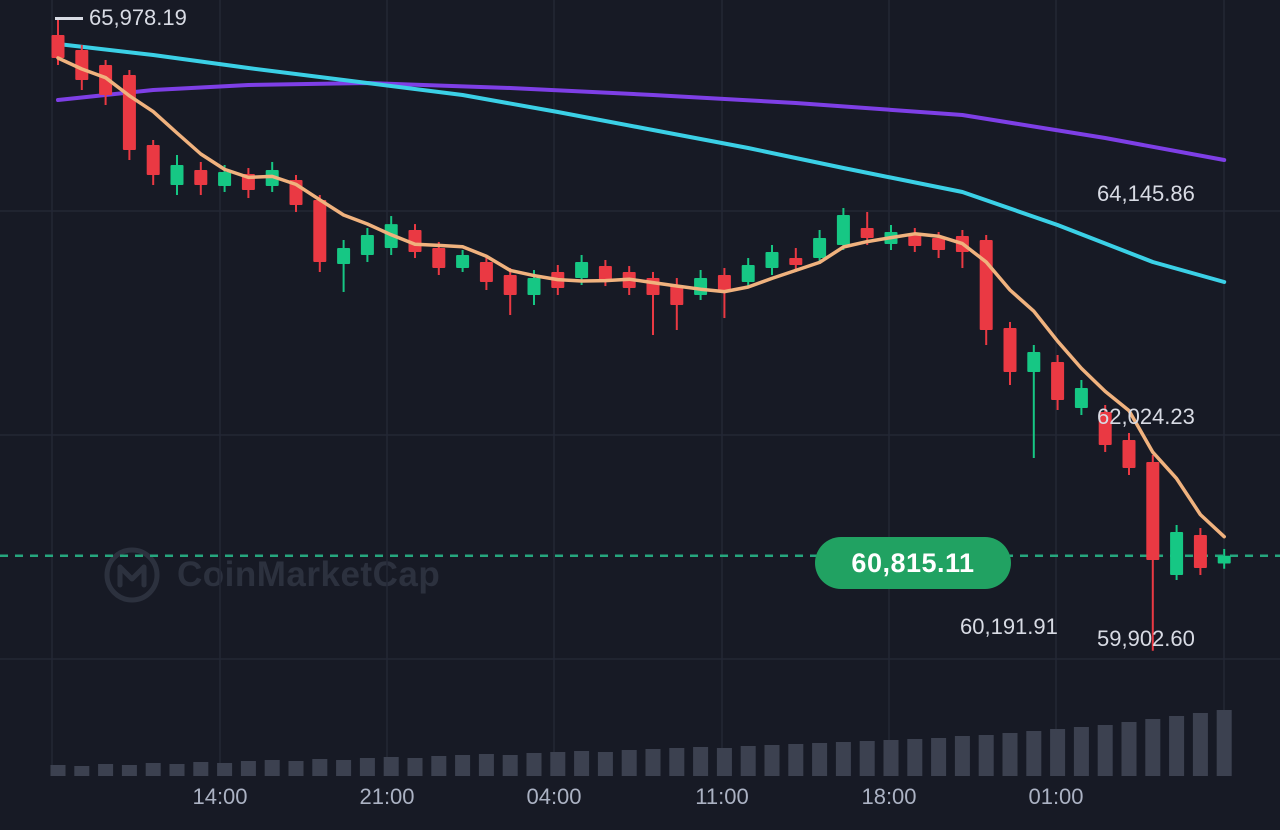  What do you see at coordinates (554, 796) in the screenshot?
I see `time-label-0400: 04:00` at bounding box center [554, 796].